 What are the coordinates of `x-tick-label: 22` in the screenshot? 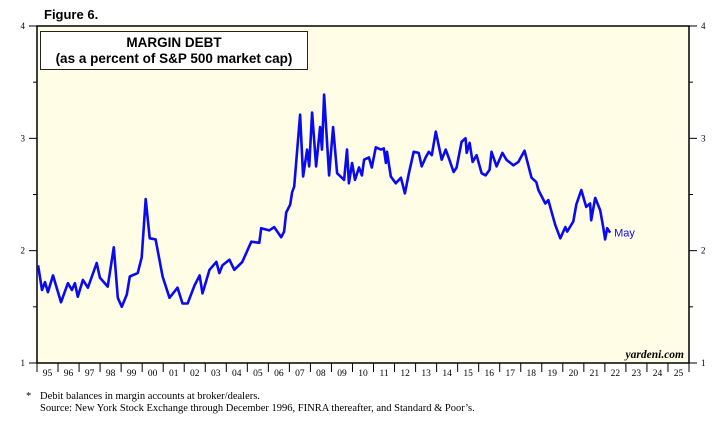 It's located at (616, 374).